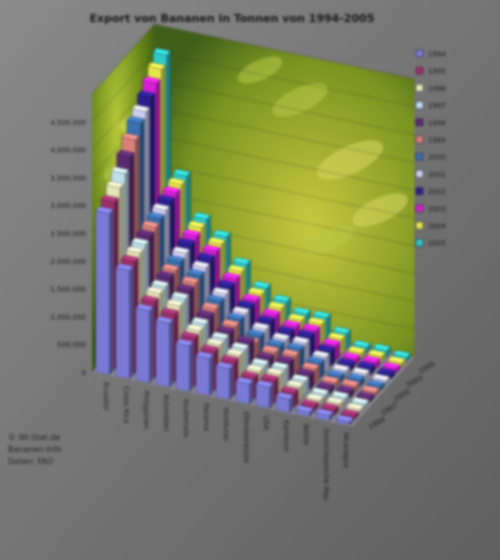 The width and height of the screenshot is (500, 560). I want to click on y-tick-label: 2.500.000, so click(68, 234).